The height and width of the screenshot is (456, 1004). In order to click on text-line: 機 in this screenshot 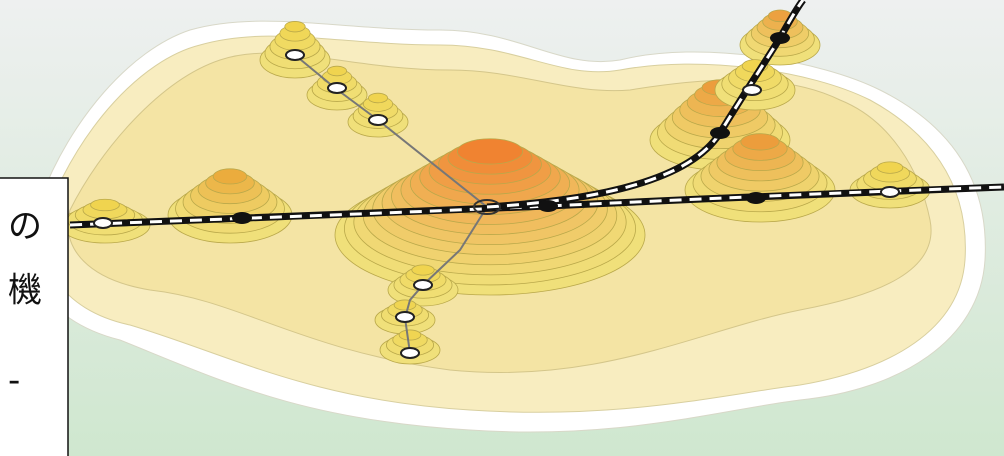, I will do `click(25, 291)`.